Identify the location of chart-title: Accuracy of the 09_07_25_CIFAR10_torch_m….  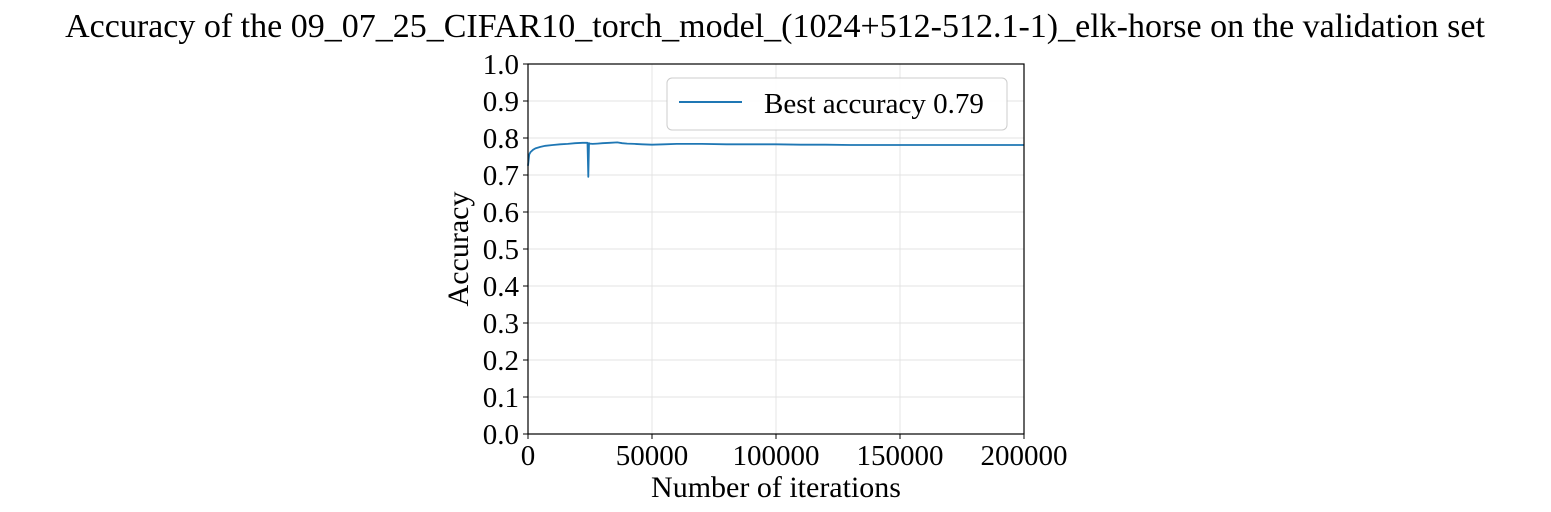
(775, 26).